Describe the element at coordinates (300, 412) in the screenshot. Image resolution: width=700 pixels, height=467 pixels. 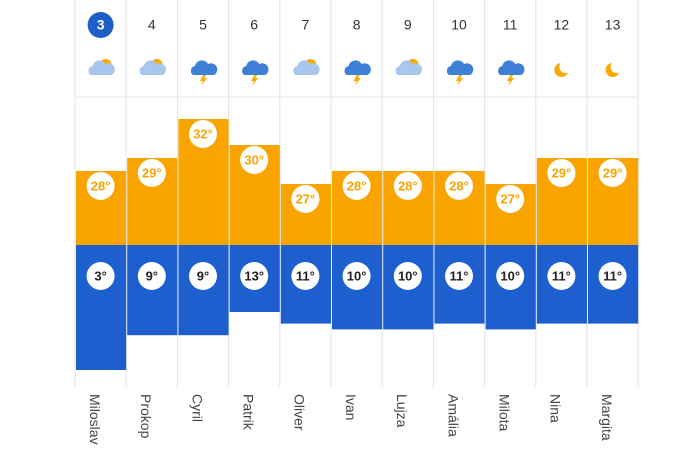
I see `name-day: Oliver` at that location.